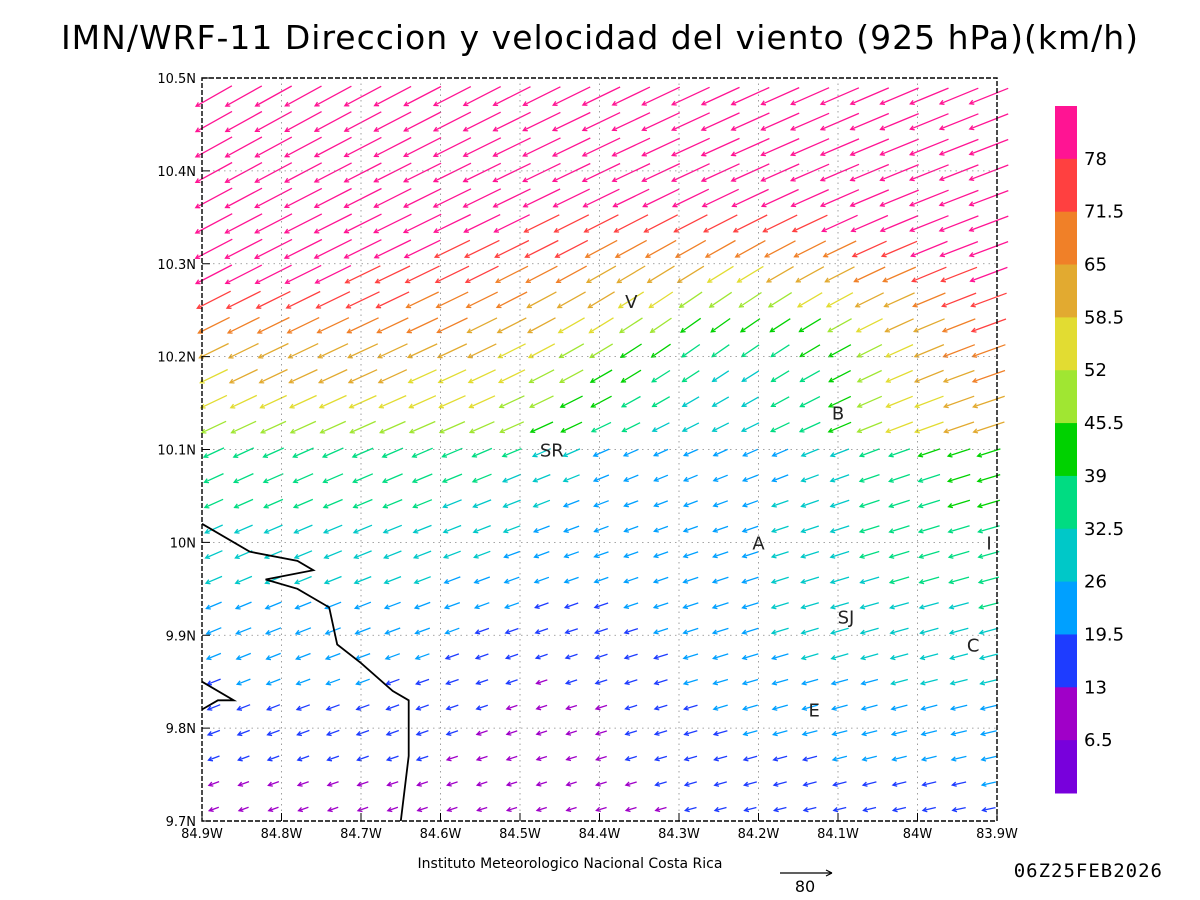  Describe the element at coordinates (520, 834) in the screenshot. I see `x-tick-label: 84.5W` at that location.